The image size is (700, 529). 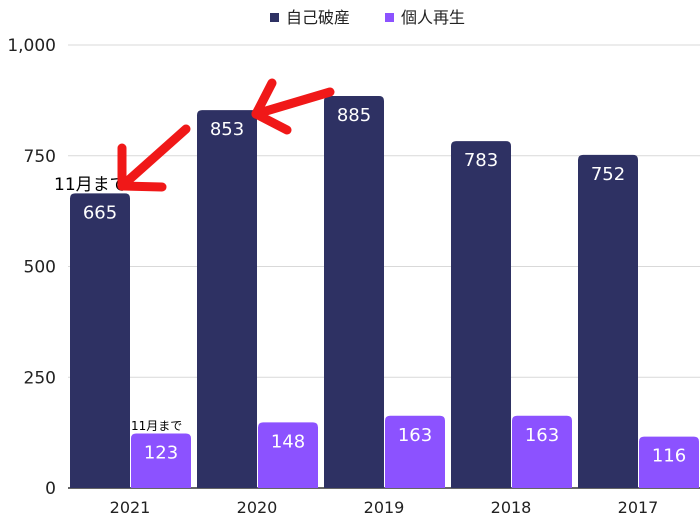 What do you see at coordinates (288, 441) in the screenshot?
I see `data-label: 148` at bounding box center [288, 441].